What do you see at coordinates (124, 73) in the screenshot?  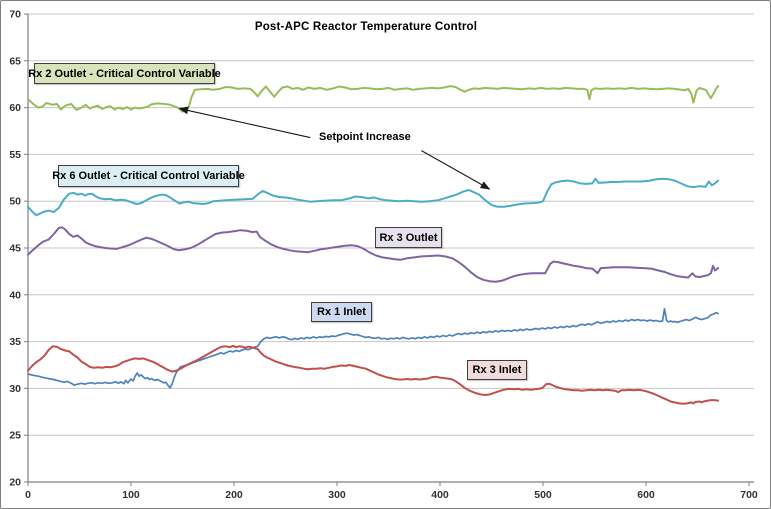 I see `series-label-rx2-outlet: Rx 2 Outlet - Critical Control Variable` at bounding box center [124, 73].